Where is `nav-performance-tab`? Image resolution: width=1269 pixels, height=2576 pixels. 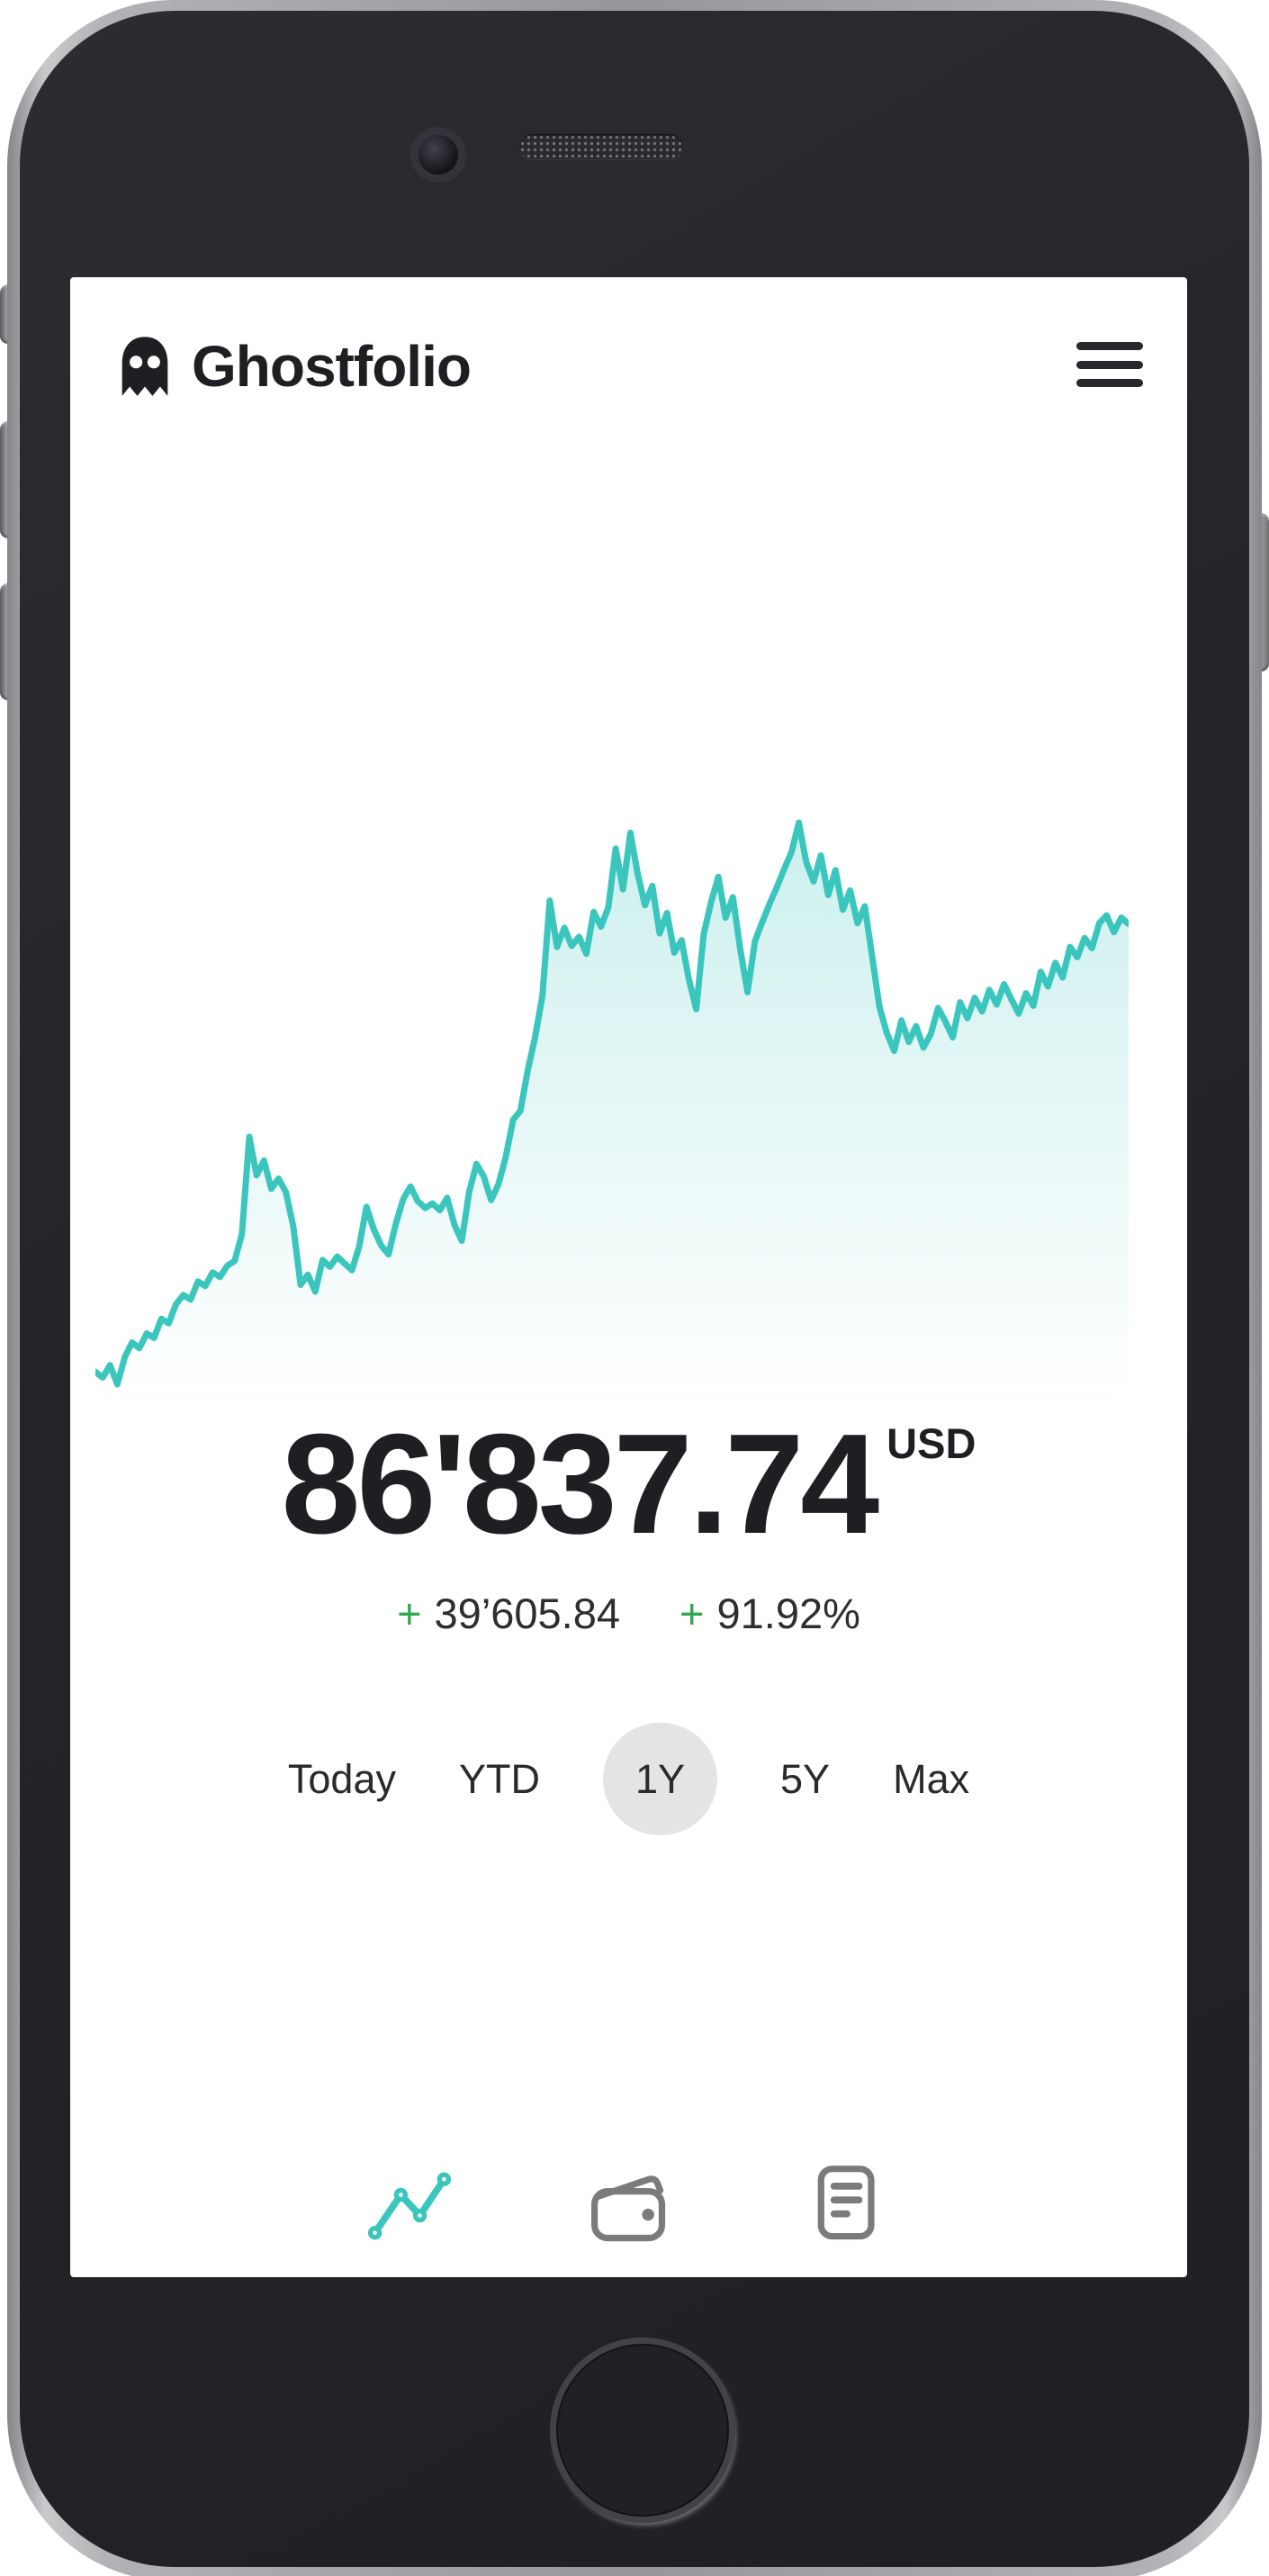 nav-performance-tab is located at coordinates (409, 2205).